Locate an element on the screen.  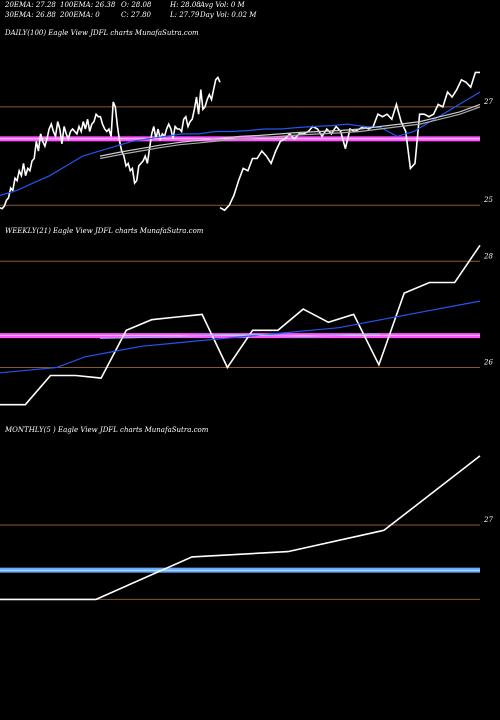
high-label: H: 28.08 is located at coordinates (185, 5).